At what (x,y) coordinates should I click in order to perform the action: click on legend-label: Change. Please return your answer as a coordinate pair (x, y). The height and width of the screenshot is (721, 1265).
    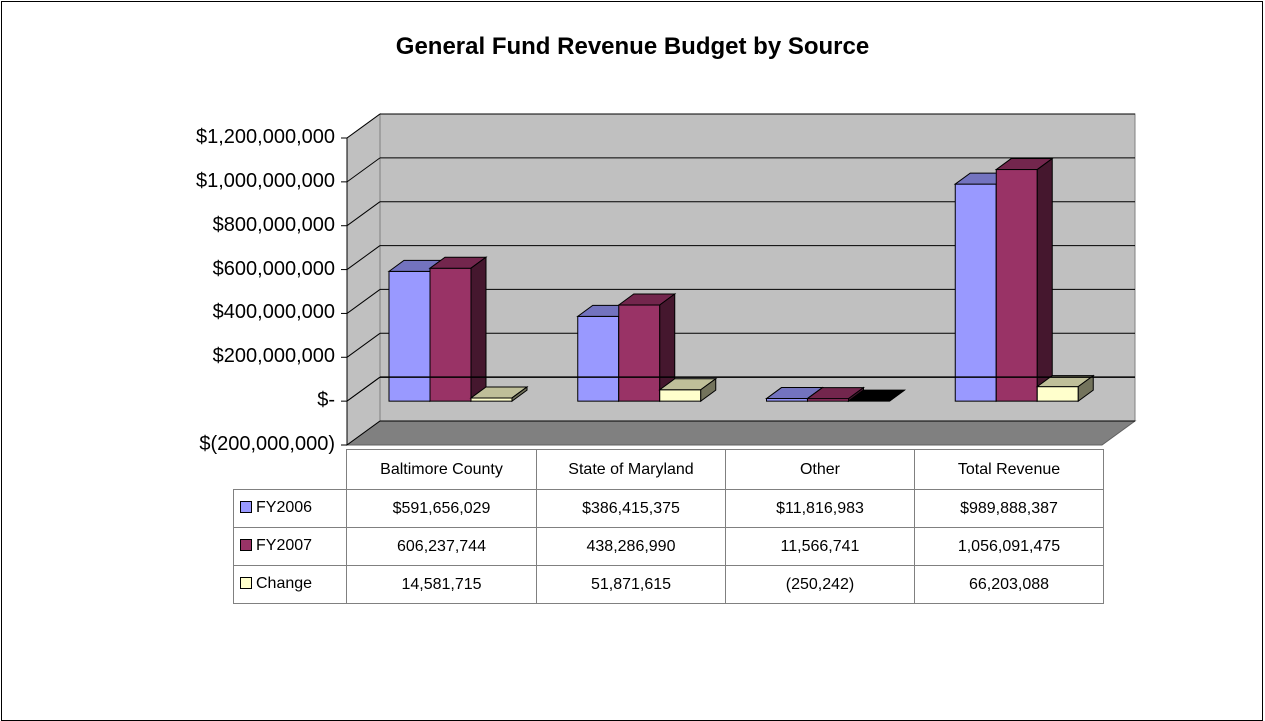
    Looking at the image, I should click on (284, 584).